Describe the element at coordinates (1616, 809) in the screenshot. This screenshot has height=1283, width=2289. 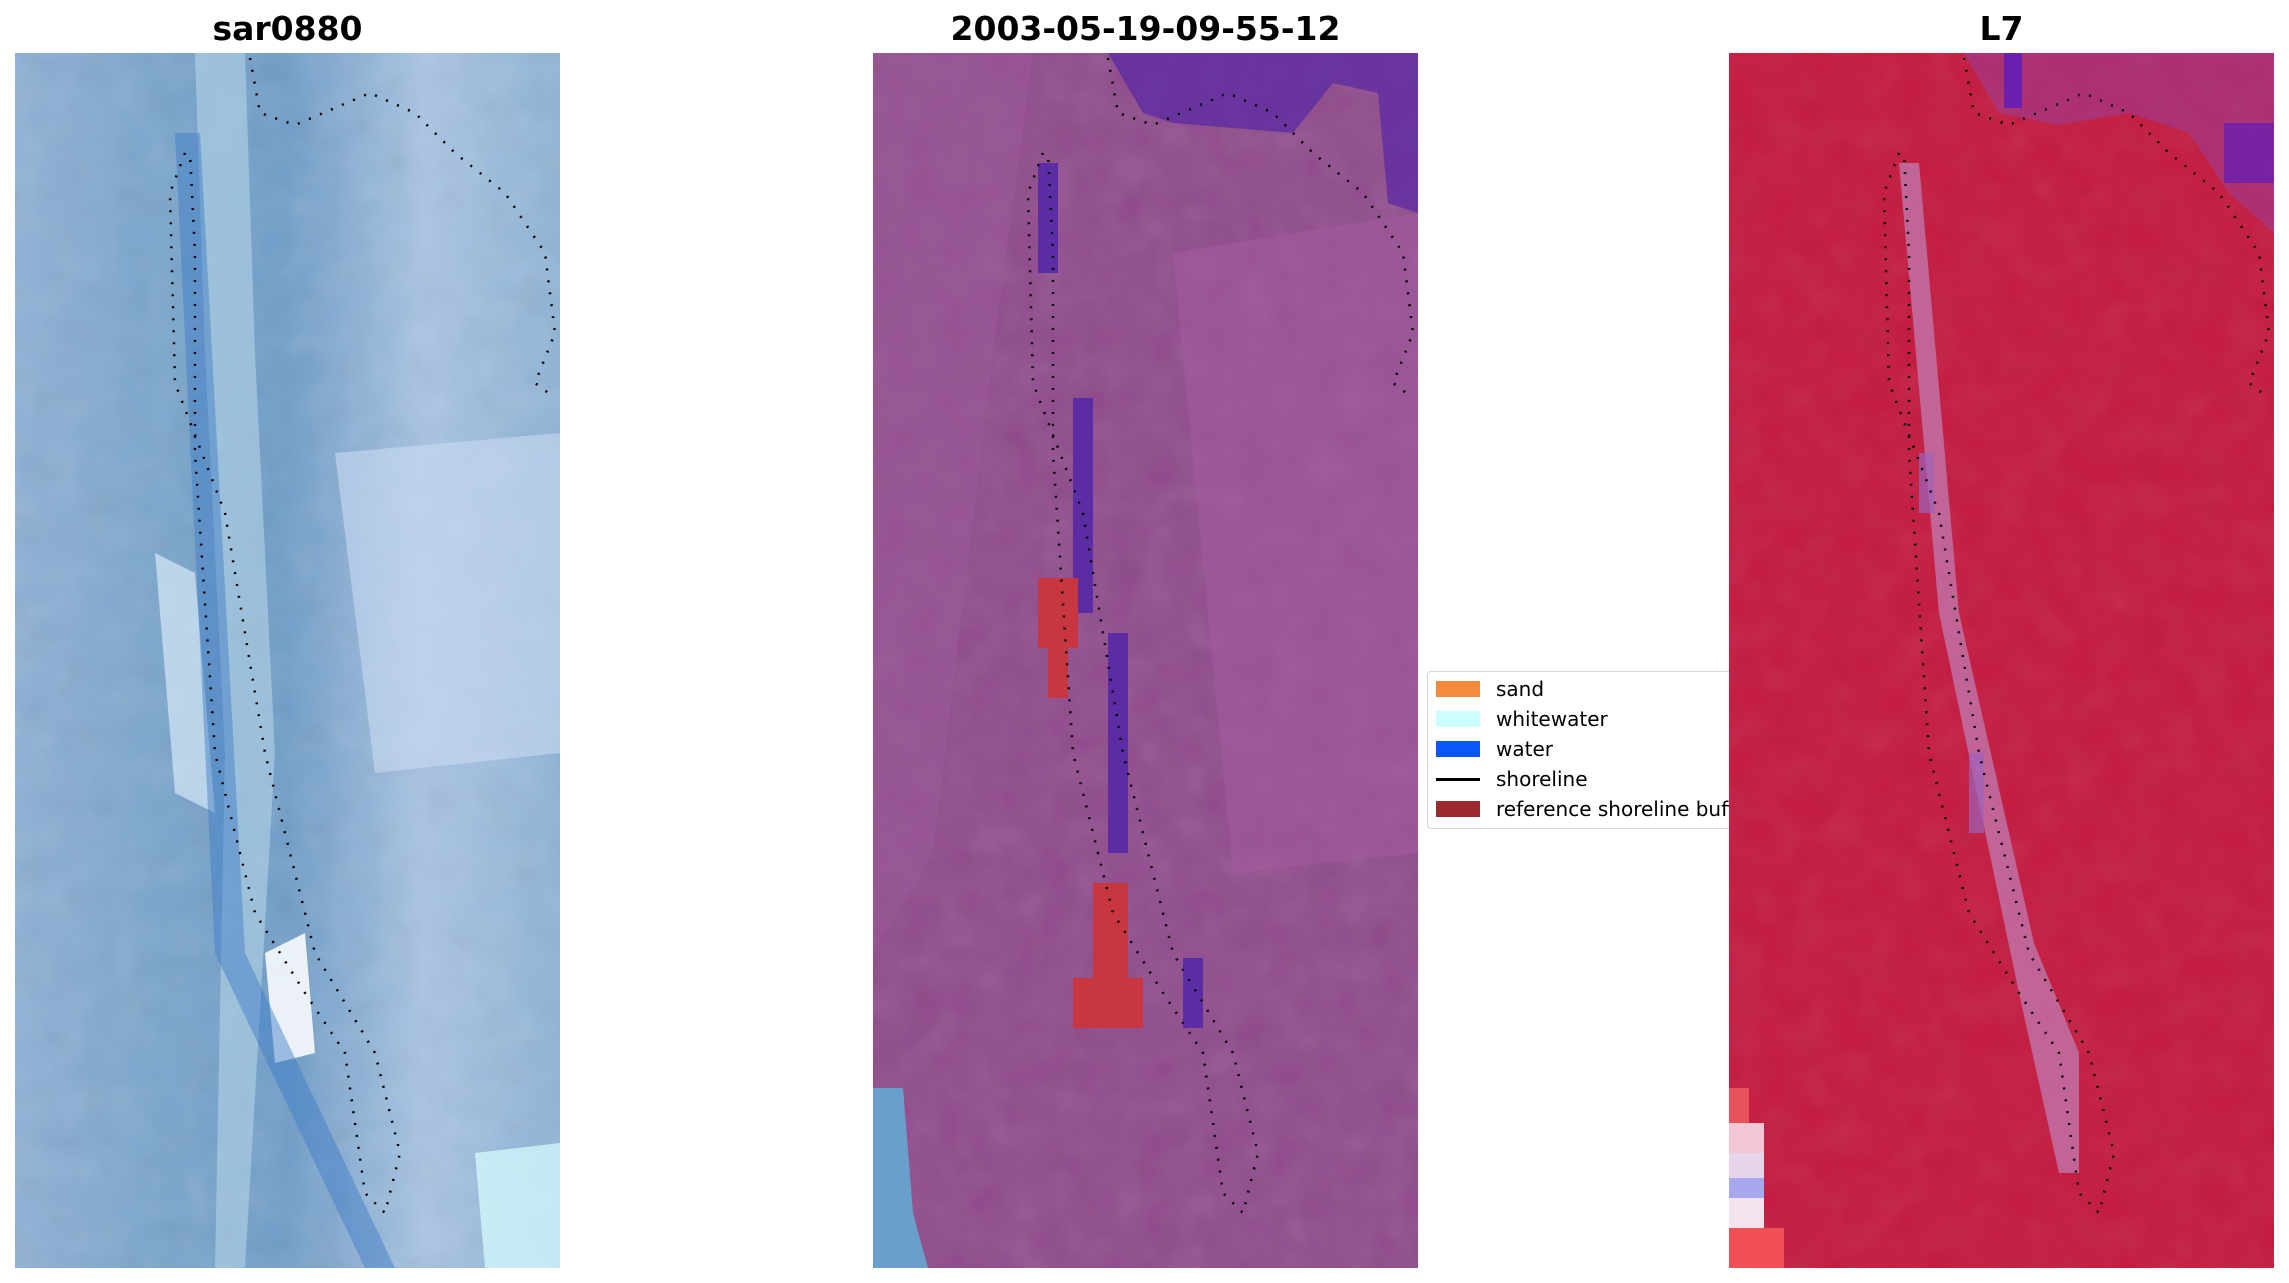
I see `legend-label-reference-buffer: reference shoreline buffer` at that location.